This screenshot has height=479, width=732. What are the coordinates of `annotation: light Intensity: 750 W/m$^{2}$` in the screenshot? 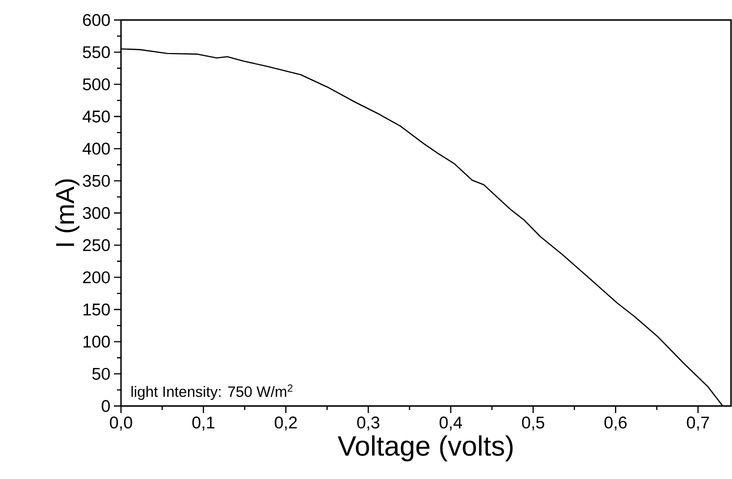 It's located at (212, 392).